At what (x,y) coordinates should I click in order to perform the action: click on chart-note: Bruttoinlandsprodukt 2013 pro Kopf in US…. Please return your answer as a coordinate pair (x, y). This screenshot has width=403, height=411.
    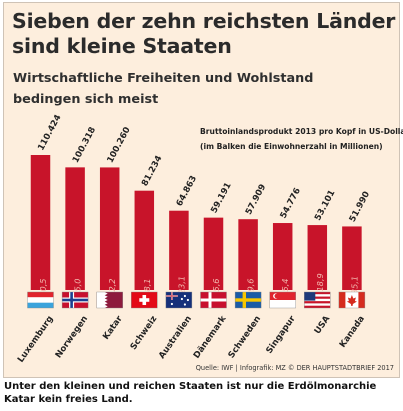
    Looking at the image, I should click on (301, 139).